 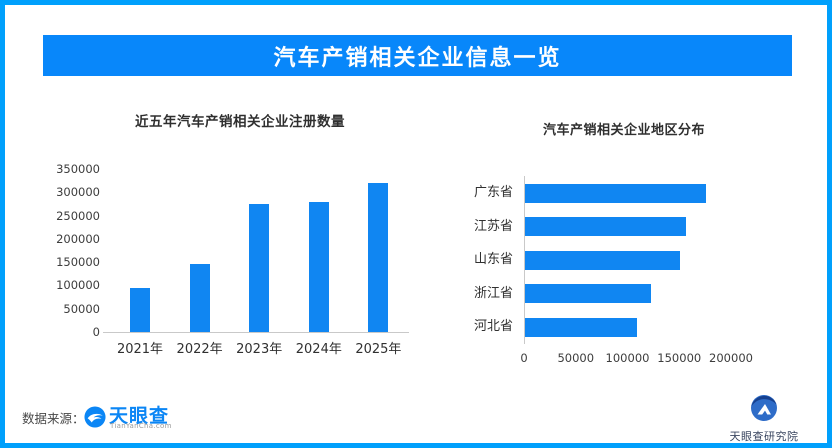 What do you see at coordinates (764, 436) in the screenshot?
I see `research-institute-label: 天眼查研究院` at bounding box center [764, 436].